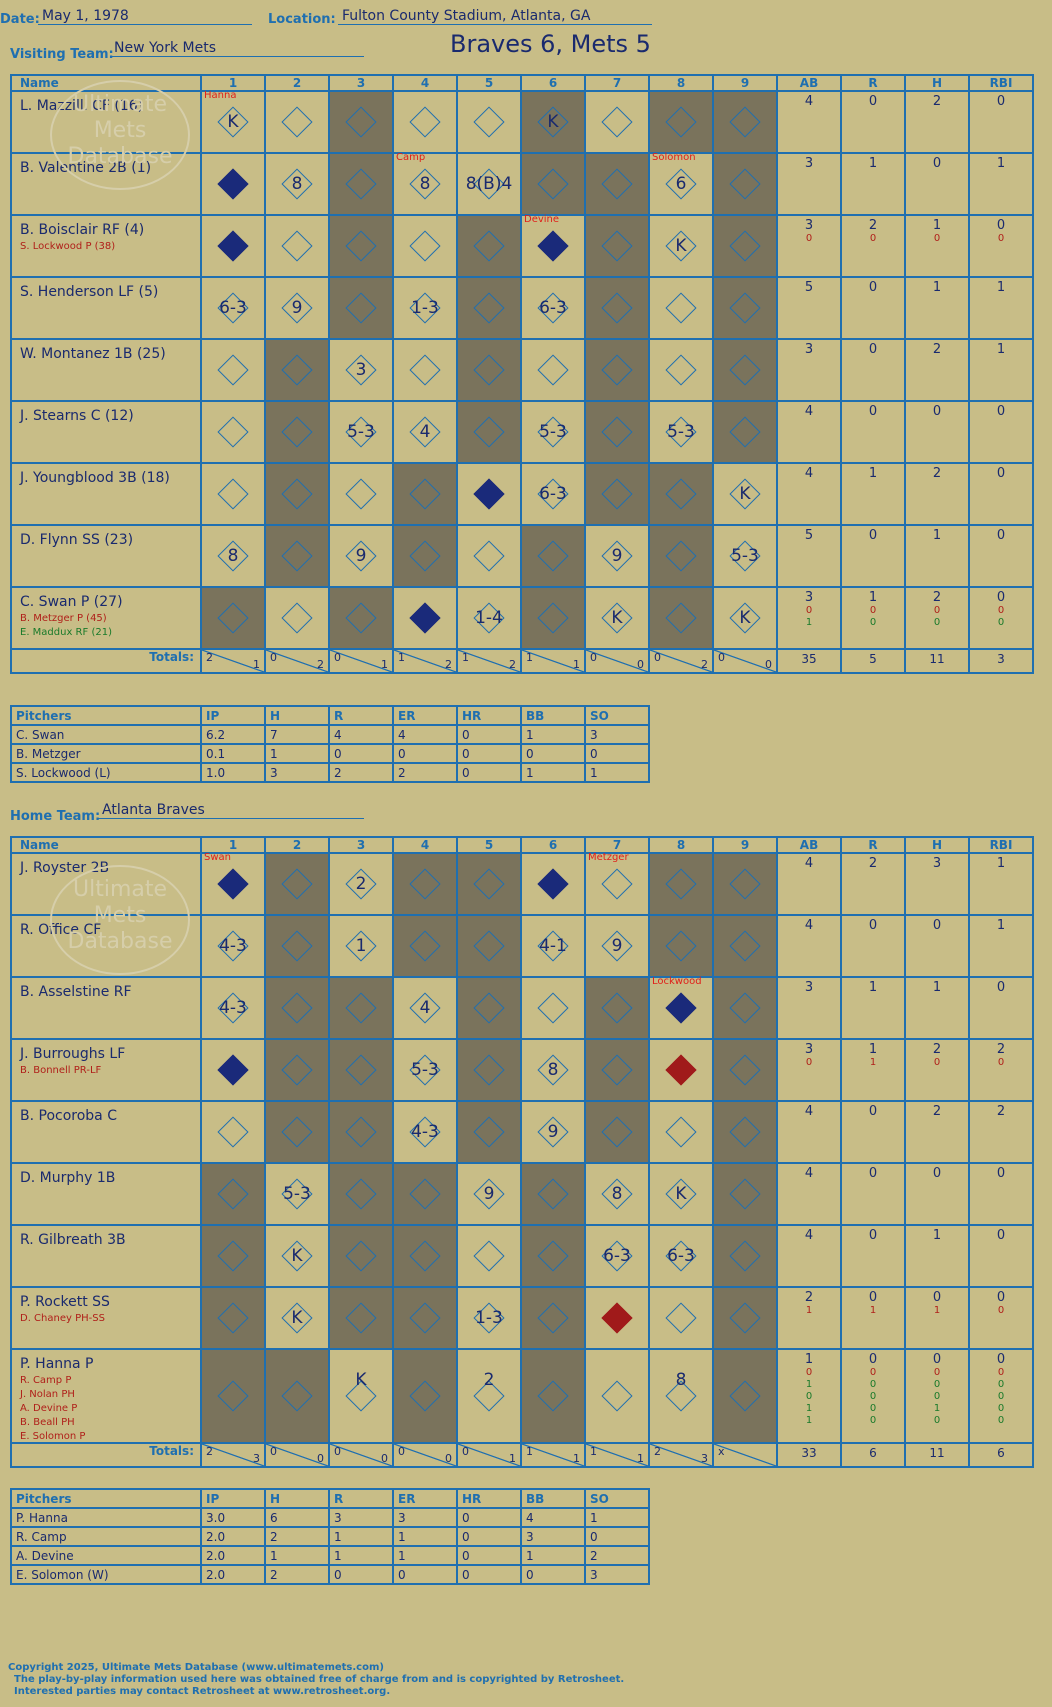 The image size is (1052, 1707). Describe the element at coordinates (553, 715) in the screenshot. I see `pitcher-column-header: BB` at that location.